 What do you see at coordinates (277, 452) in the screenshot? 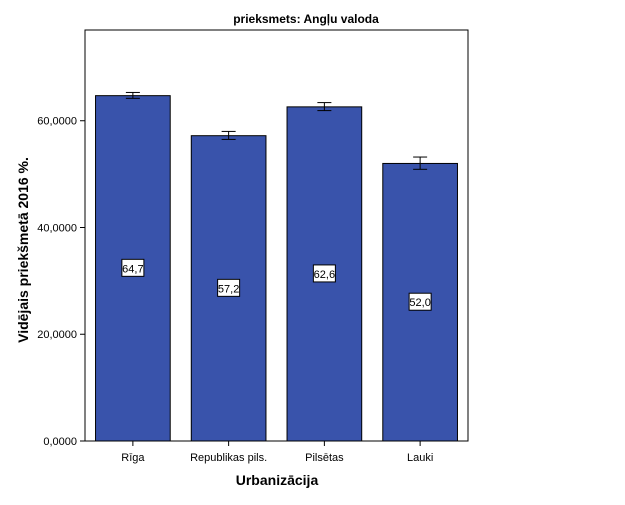
I see `x-axis: Rīga Republikas pils. Pilsētas Lauki` at bounding box center [277, 452].